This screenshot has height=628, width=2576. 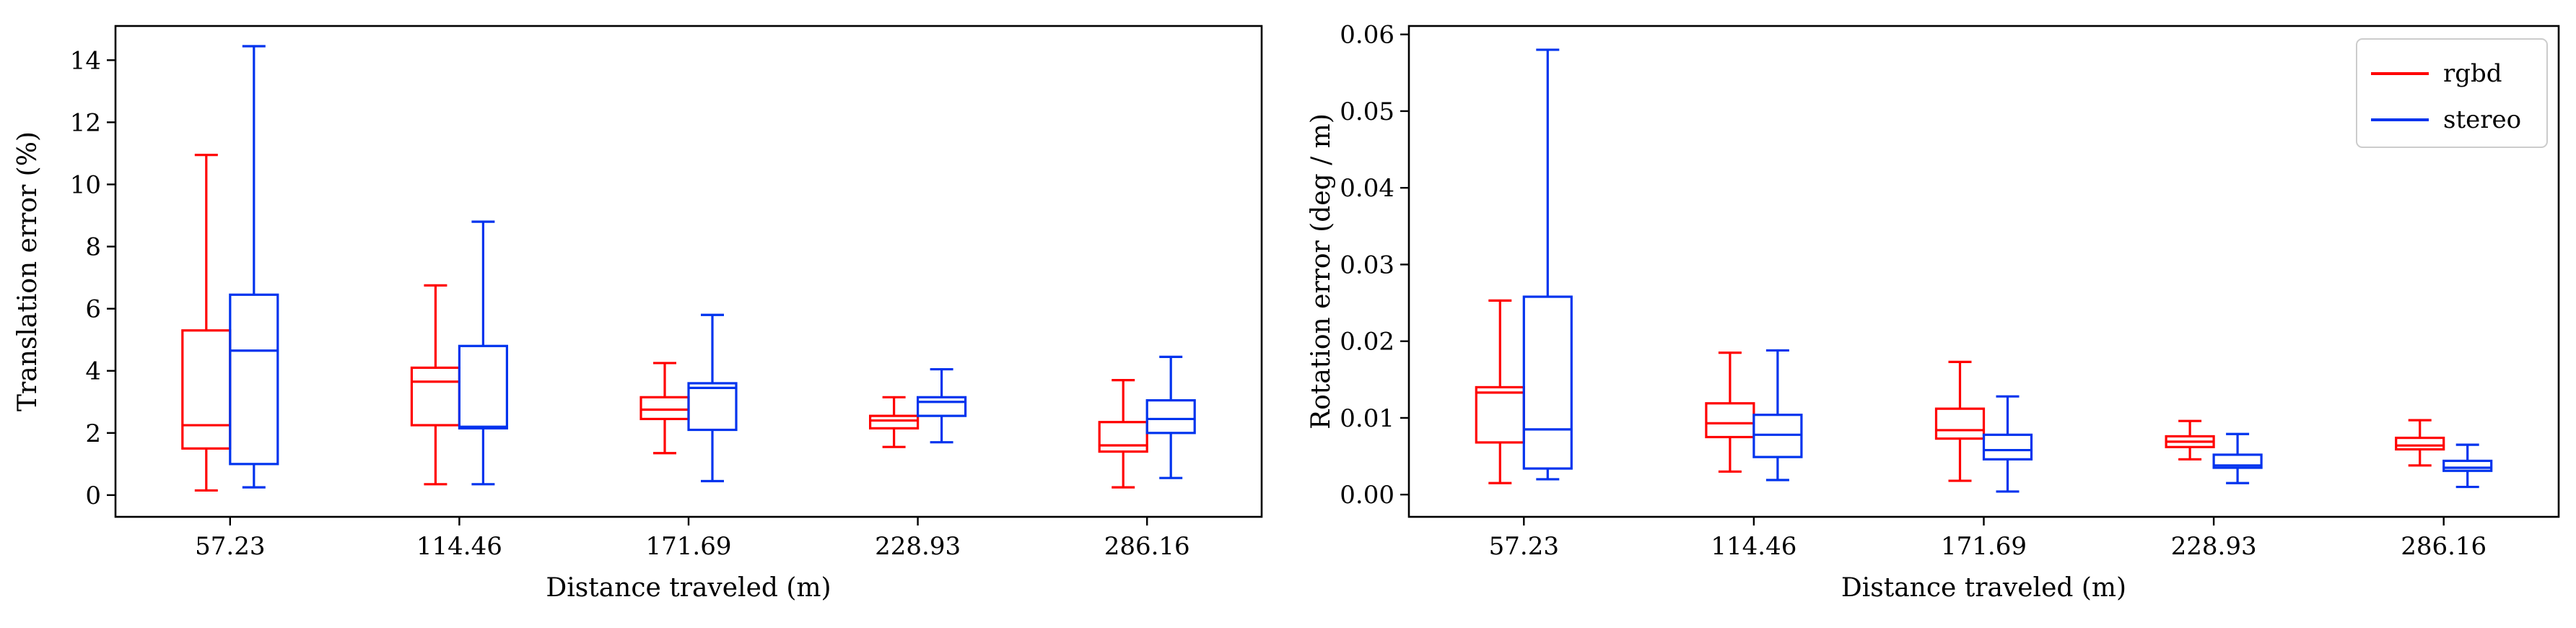 I want to click on y-axis-label: Translation error (%), so click(x=28, y=271).